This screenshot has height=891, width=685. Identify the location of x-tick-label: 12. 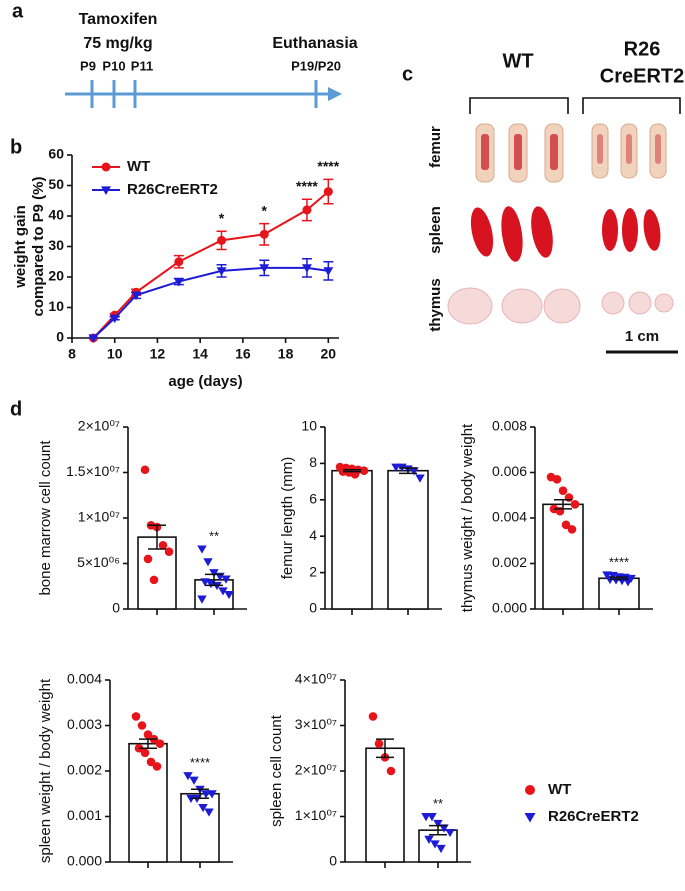
(158, 354).